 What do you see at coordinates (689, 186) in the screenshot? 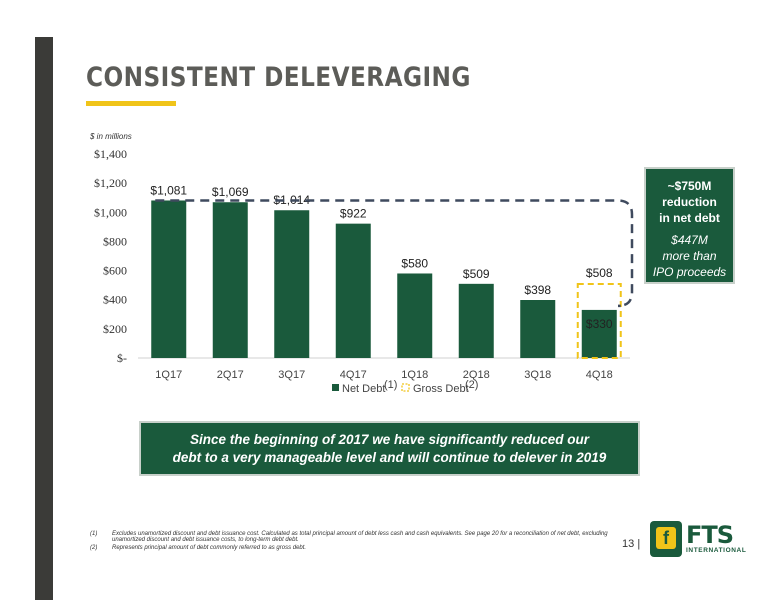
I see `callout-line-1: ~$750M` at bounding box center [689, 186].